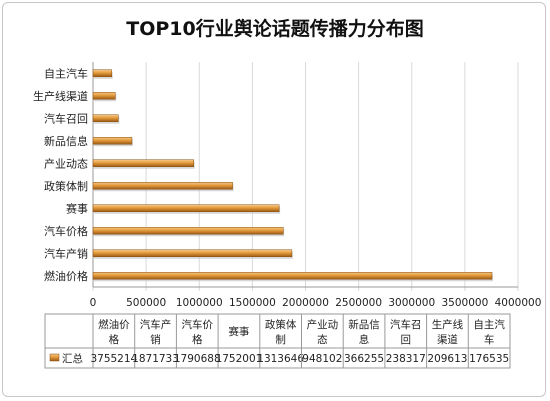  I want to click on table-value-cell: 1871733, so click(155, 359).